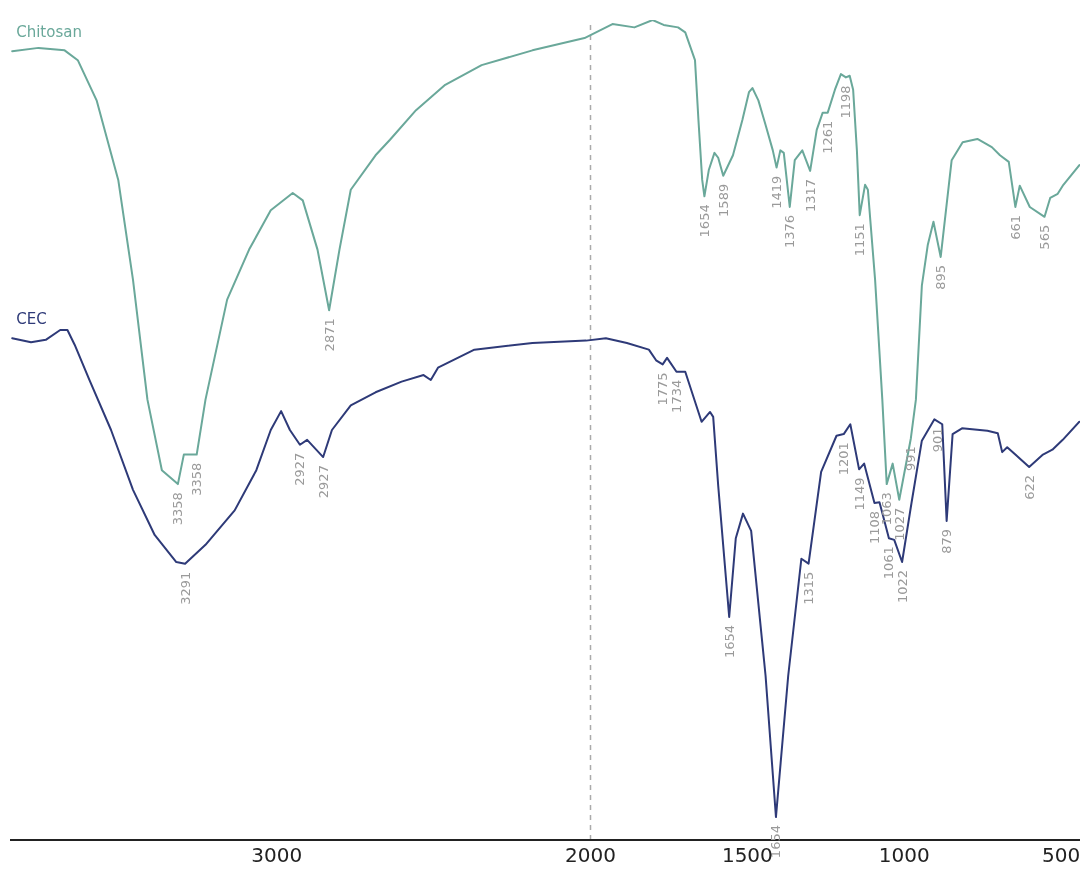  What do you see at coordinates (938, 440) in the screenshot?
I see `annotation: 901` at bounding box center [938, 440].